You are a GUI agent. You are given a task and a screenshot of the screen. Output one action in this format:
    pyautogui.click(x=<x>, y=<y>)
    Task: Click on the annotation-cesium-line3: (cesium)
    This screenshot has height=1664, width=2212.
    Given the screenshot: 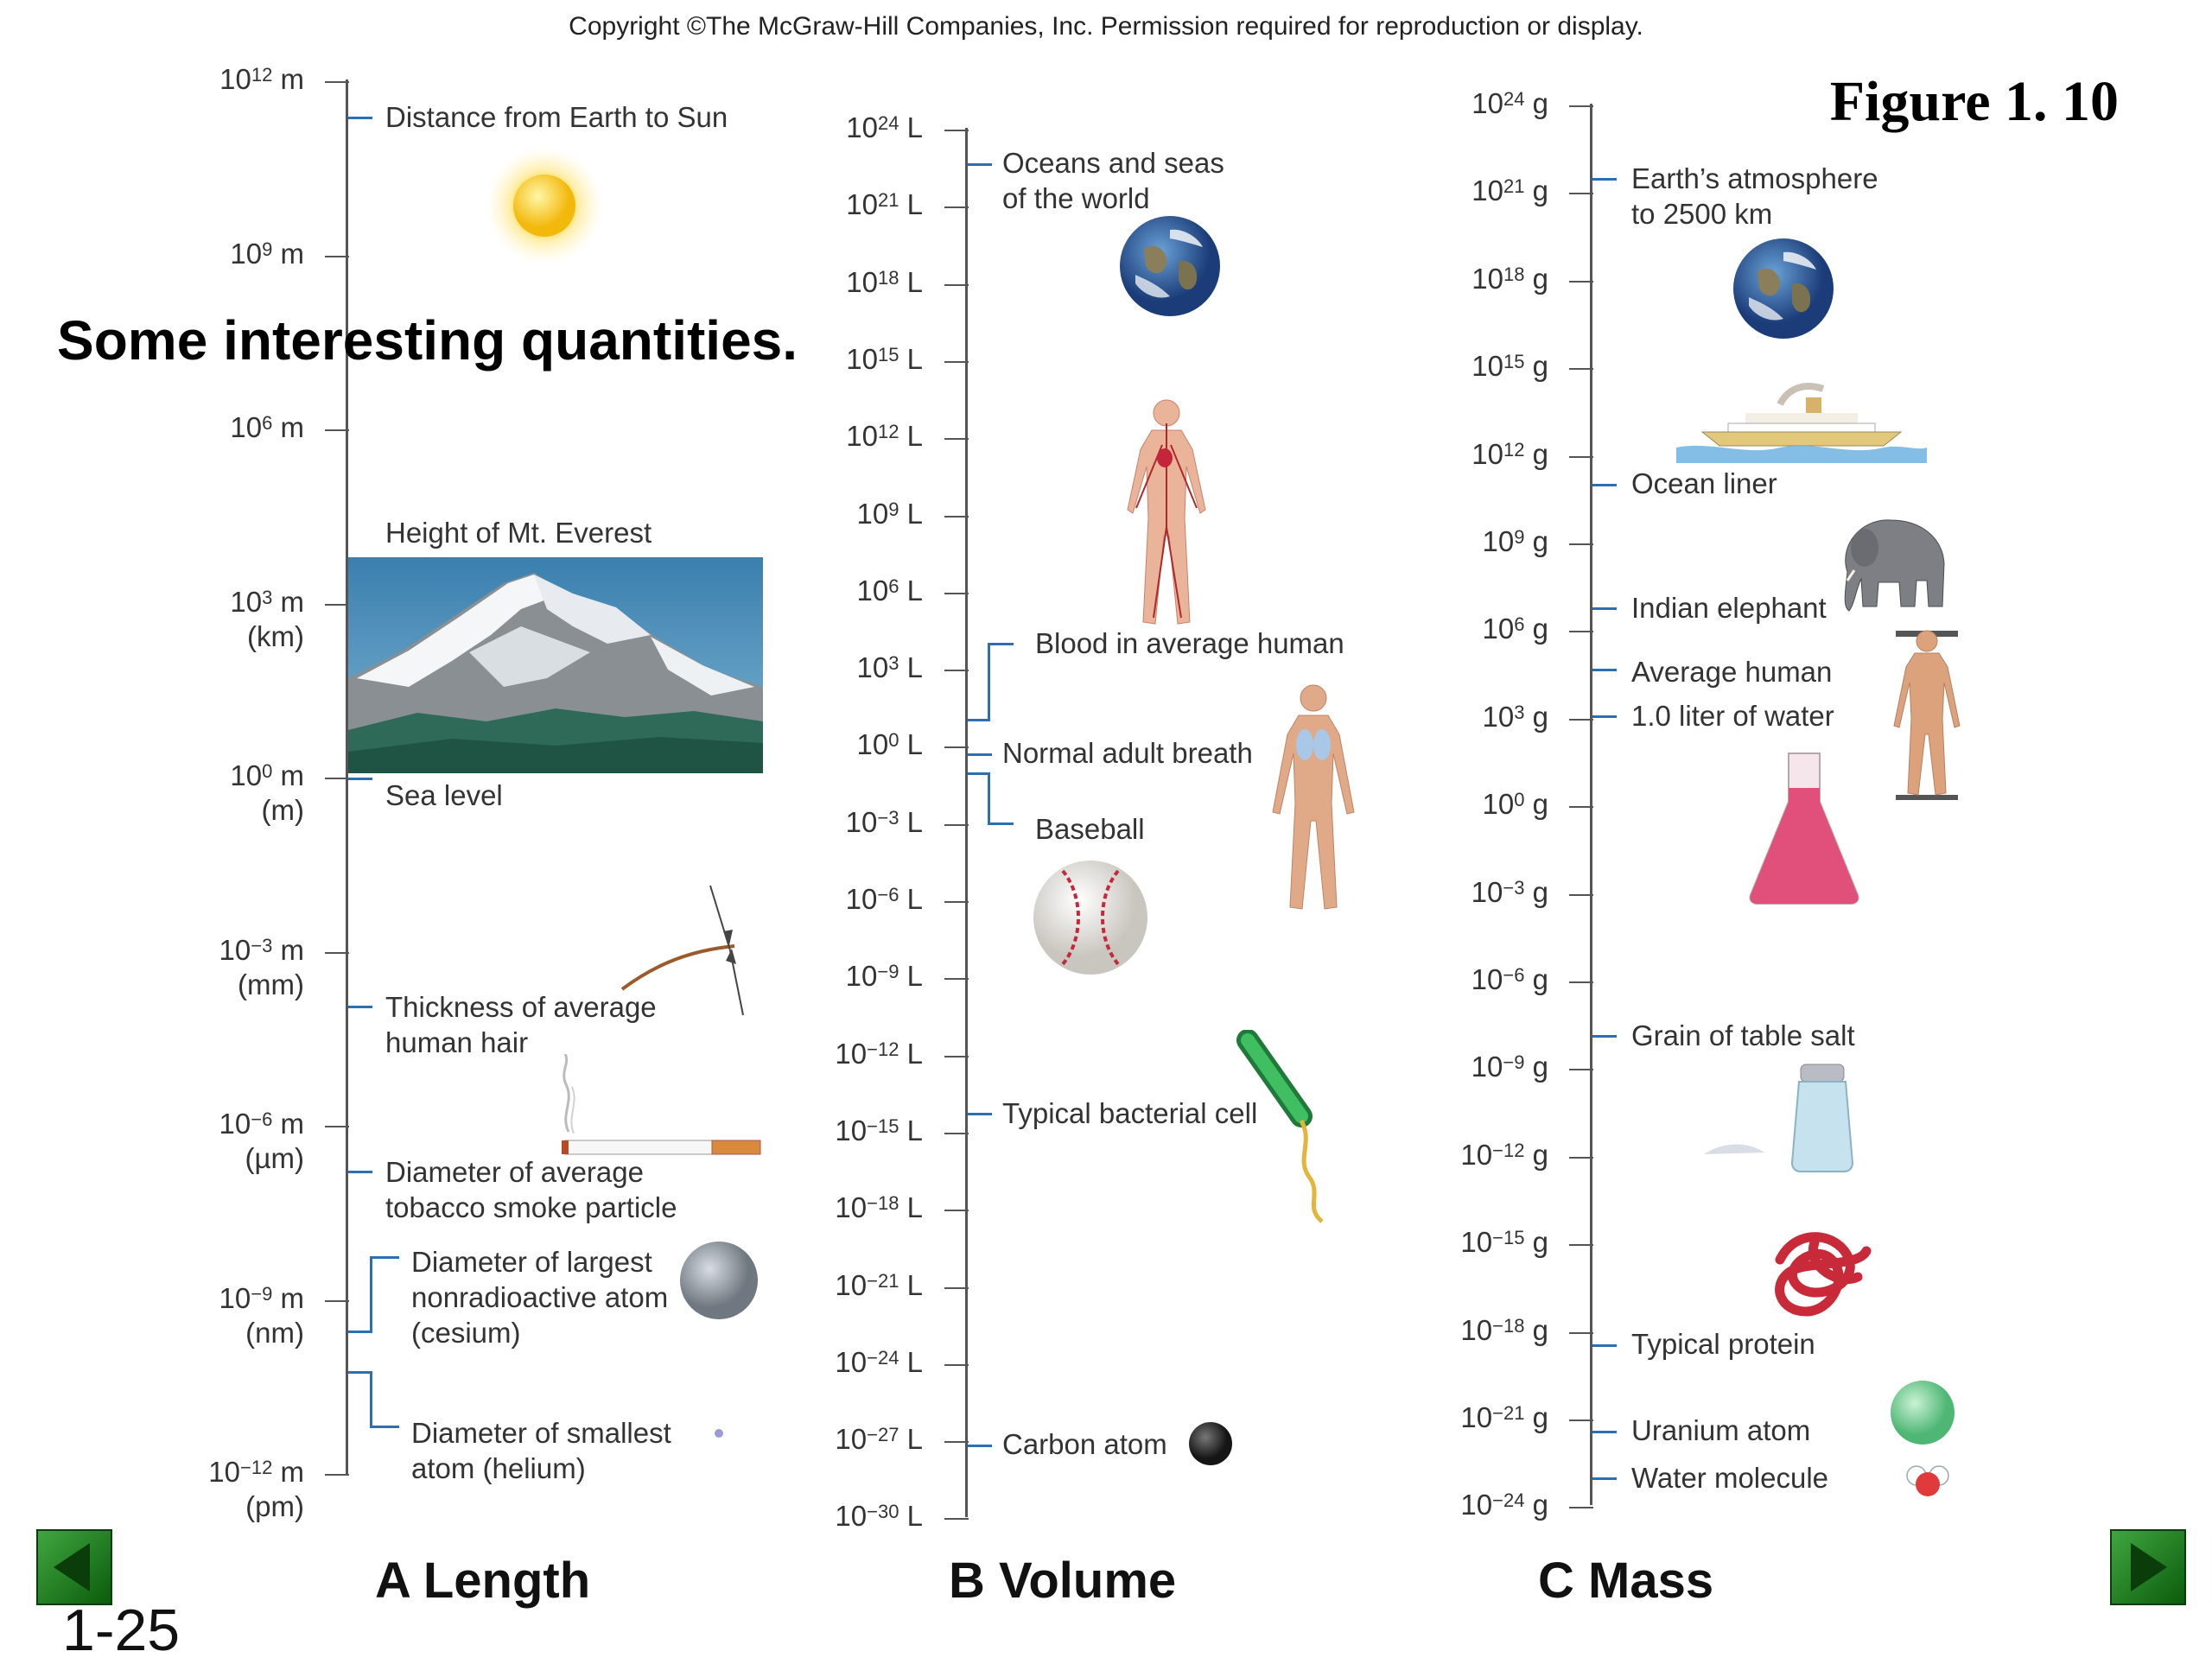 What is the action you would take?
    pyautogui.click(x=466, y=1333)
    